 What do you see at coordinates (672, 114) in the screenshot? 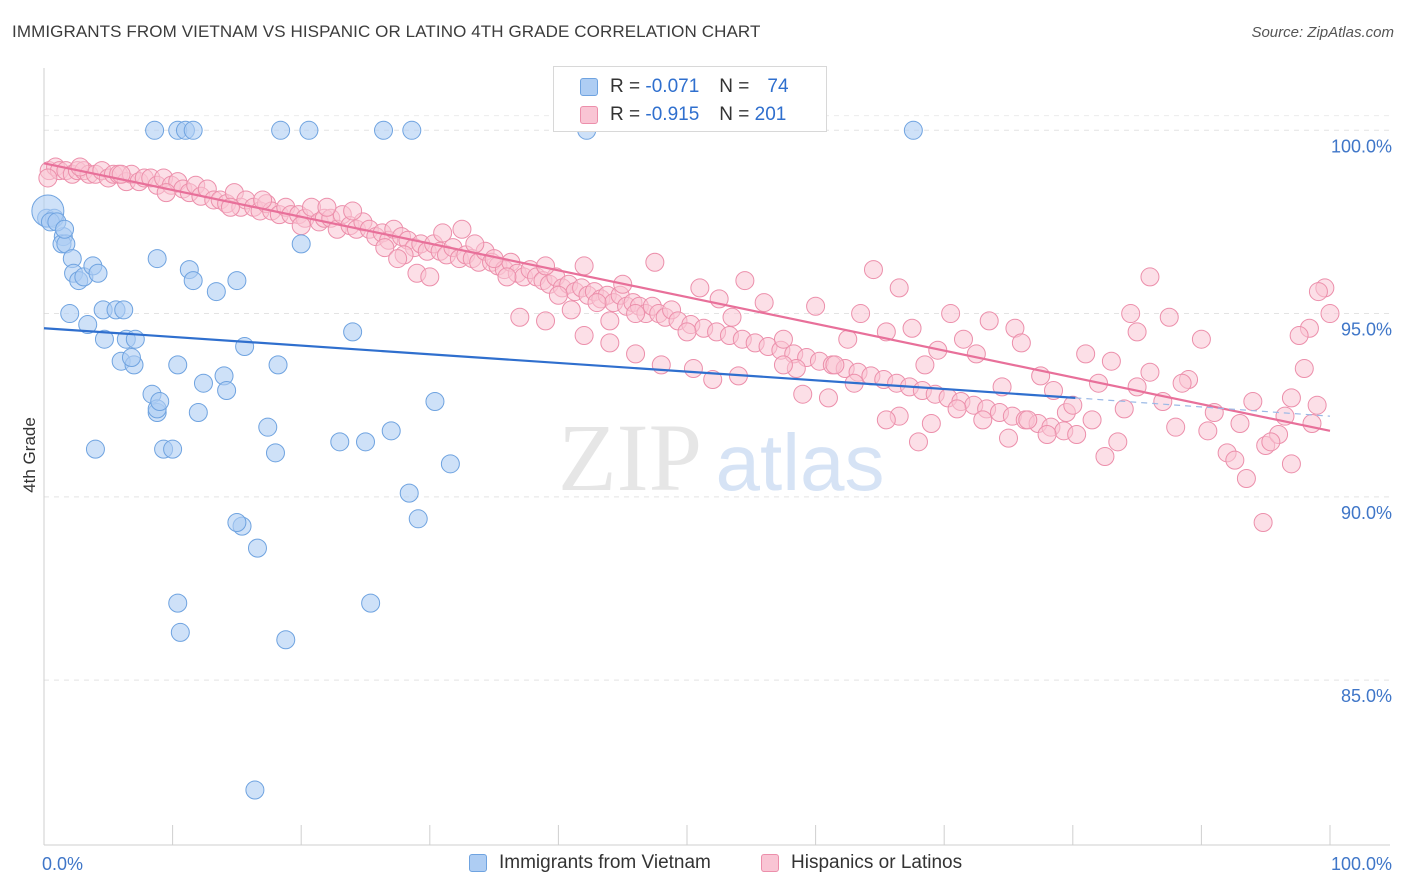
I see `legend-r-value: -0.915` at bounding box center [672, 114].